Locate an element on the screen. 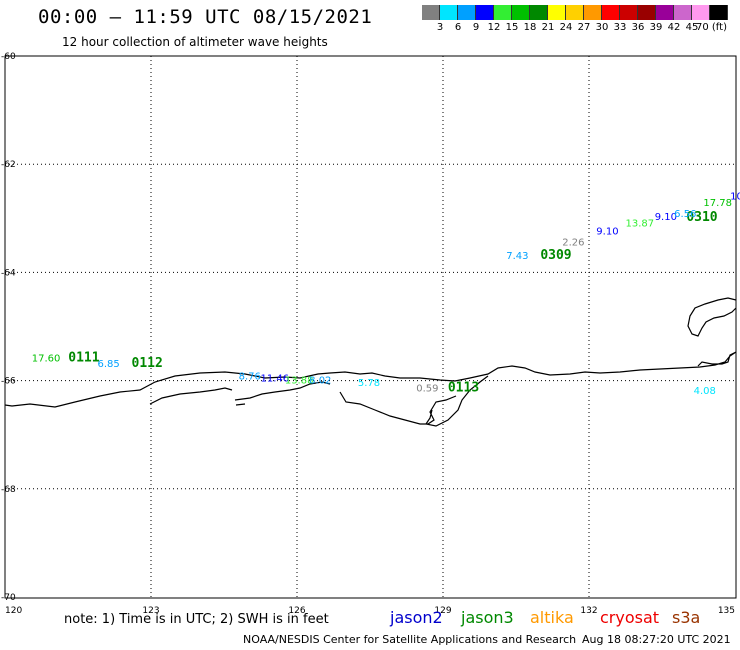  longitude-label: 129 is located at coordinates (442, 611).